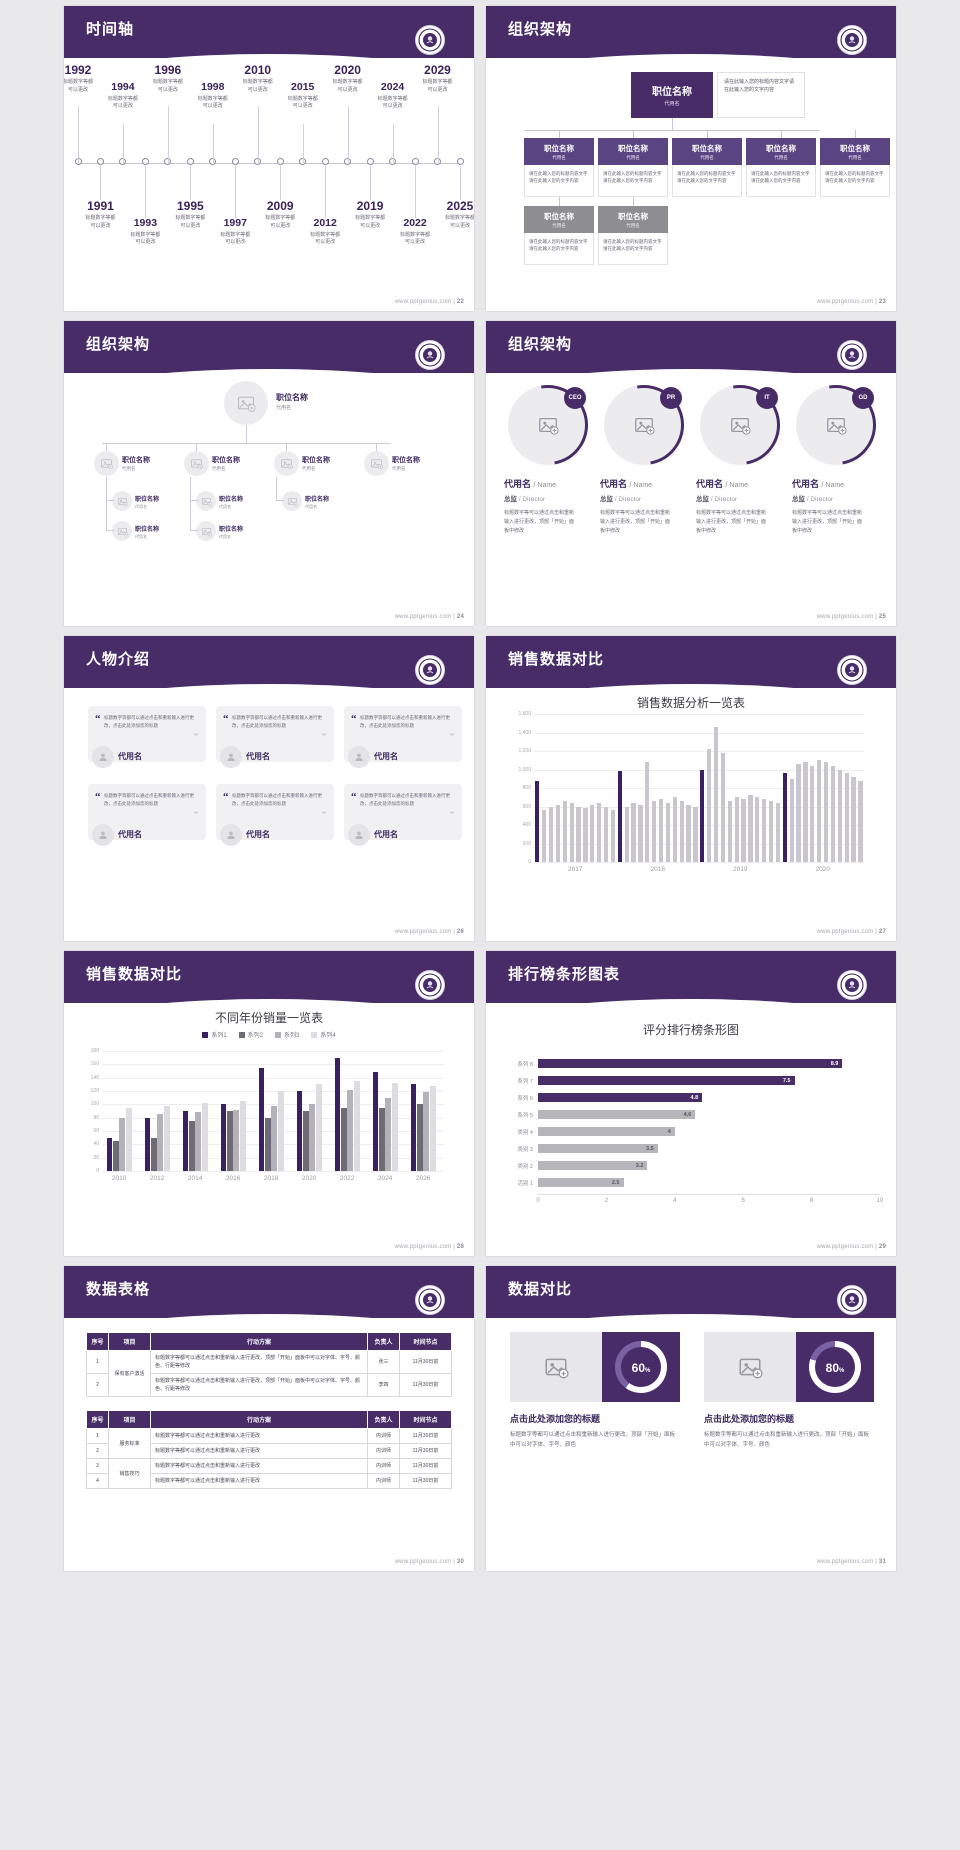 The height and width of the screenshot is (1850, 960). I want to click on table-row: 1 服务标准 标题数字等都可以通过点击和重新输入进行更改 内训师 11月30日前, so click(269, 1443).